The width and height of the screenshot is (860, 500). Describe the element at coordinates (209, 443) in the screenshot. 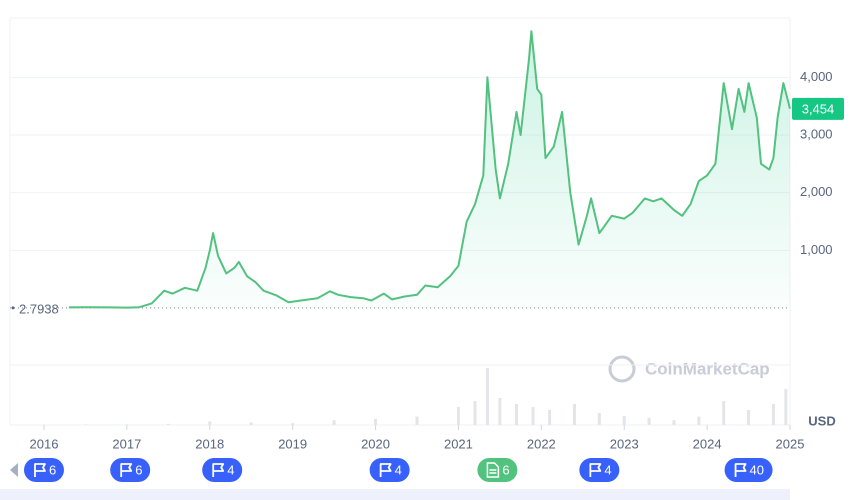

I see `x-tick-label: 2018` at that location.